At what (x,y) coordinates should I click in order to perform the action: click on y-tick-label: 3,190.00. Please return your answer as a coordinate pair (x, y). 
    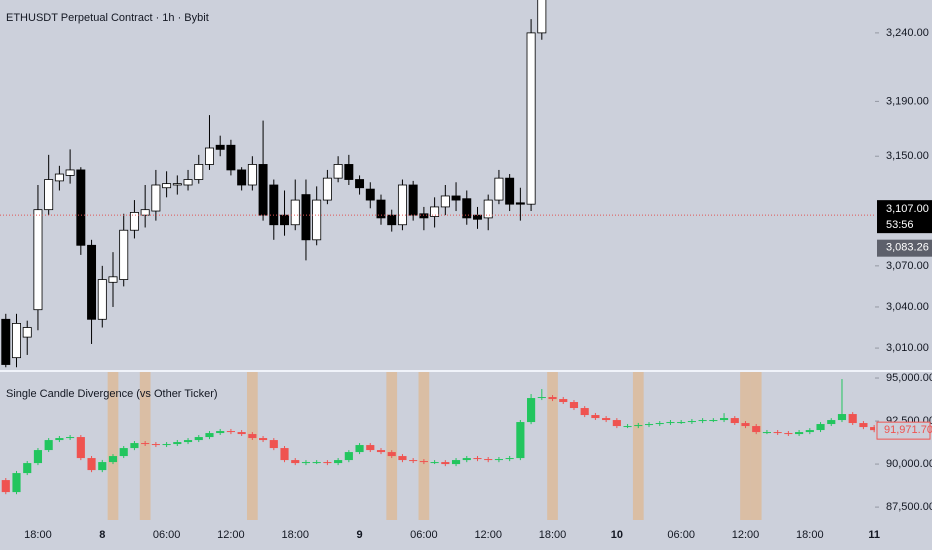
    Looking at the image, I should click on (907, 101).